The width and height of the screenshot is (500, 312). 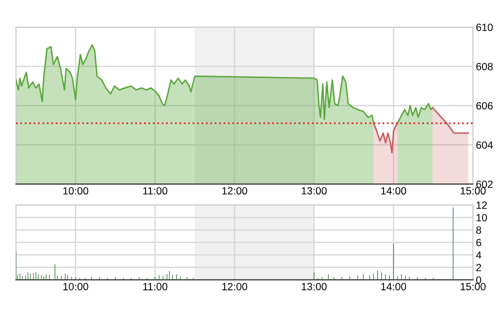 I want to click on y-tick-label: 2, so click(x=479, y=268).